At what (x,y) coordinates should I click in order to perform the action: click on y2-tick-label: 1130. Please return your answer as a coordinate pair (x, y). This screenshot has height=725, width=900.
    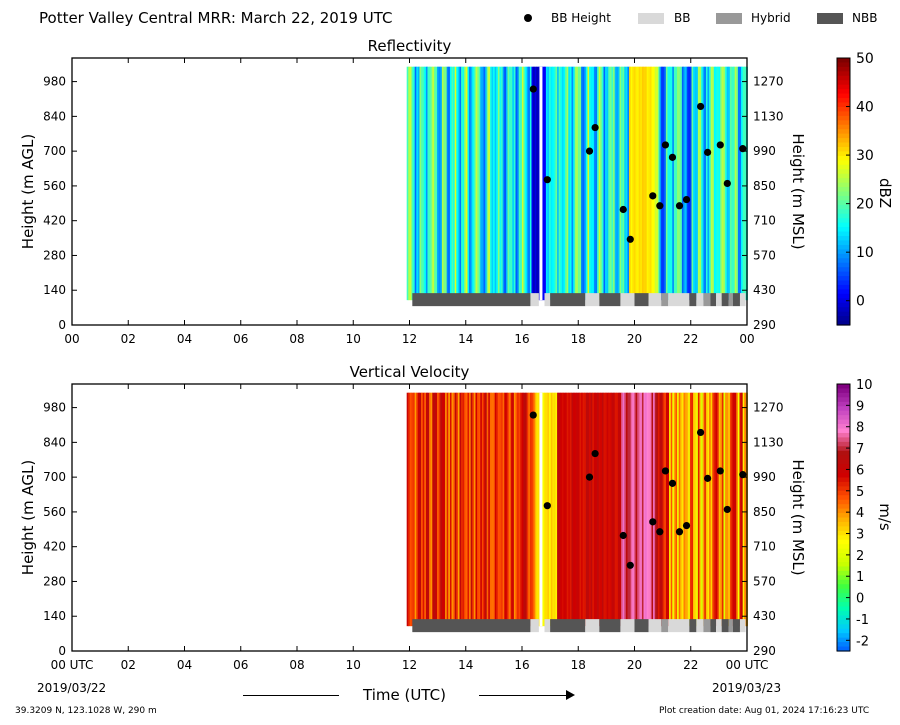
    Looking at the image, I should click on (768, 116).